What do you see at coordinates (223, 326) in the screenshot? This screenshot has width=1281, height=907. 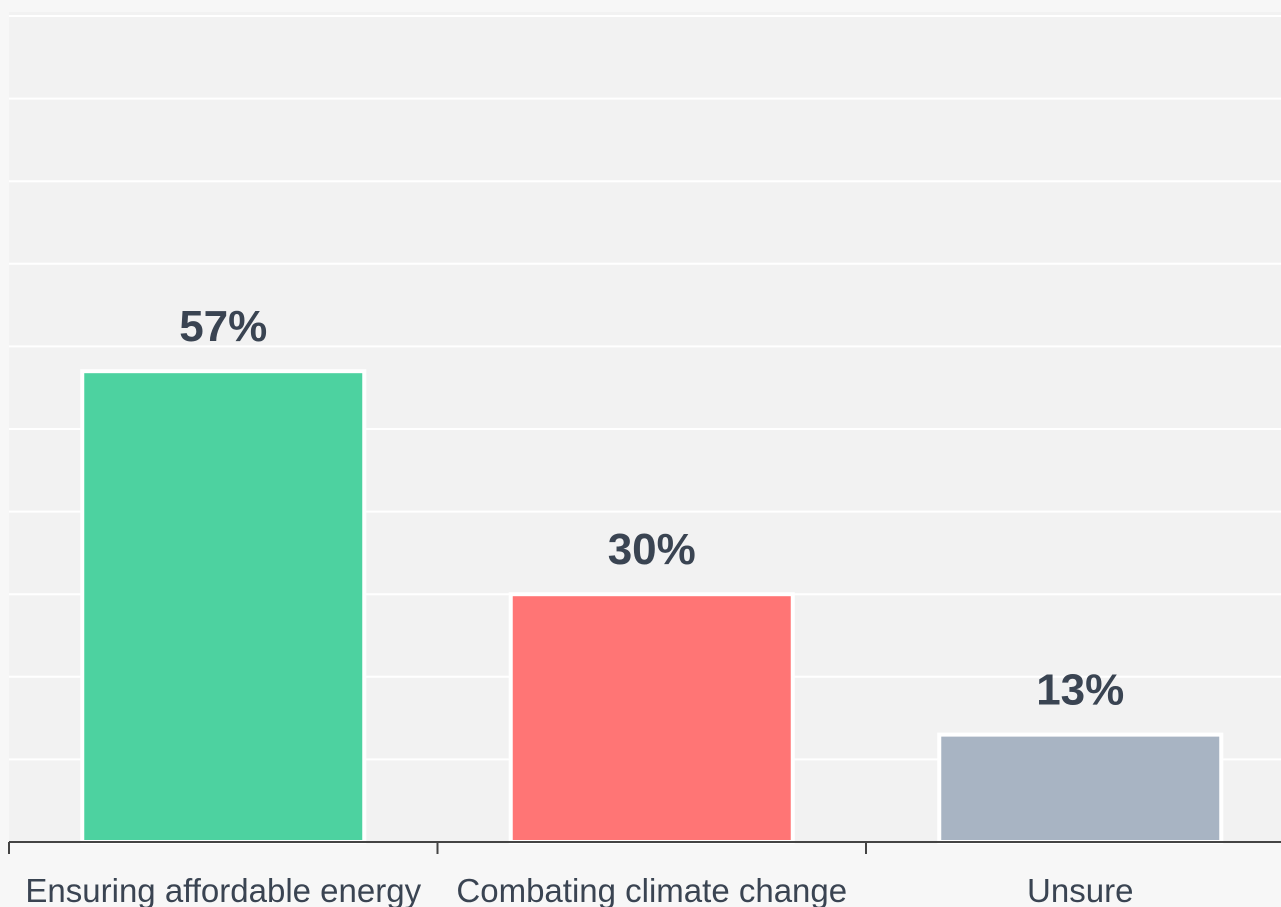 I see `value-label-1: 57%` at bounding box center [223, 326].